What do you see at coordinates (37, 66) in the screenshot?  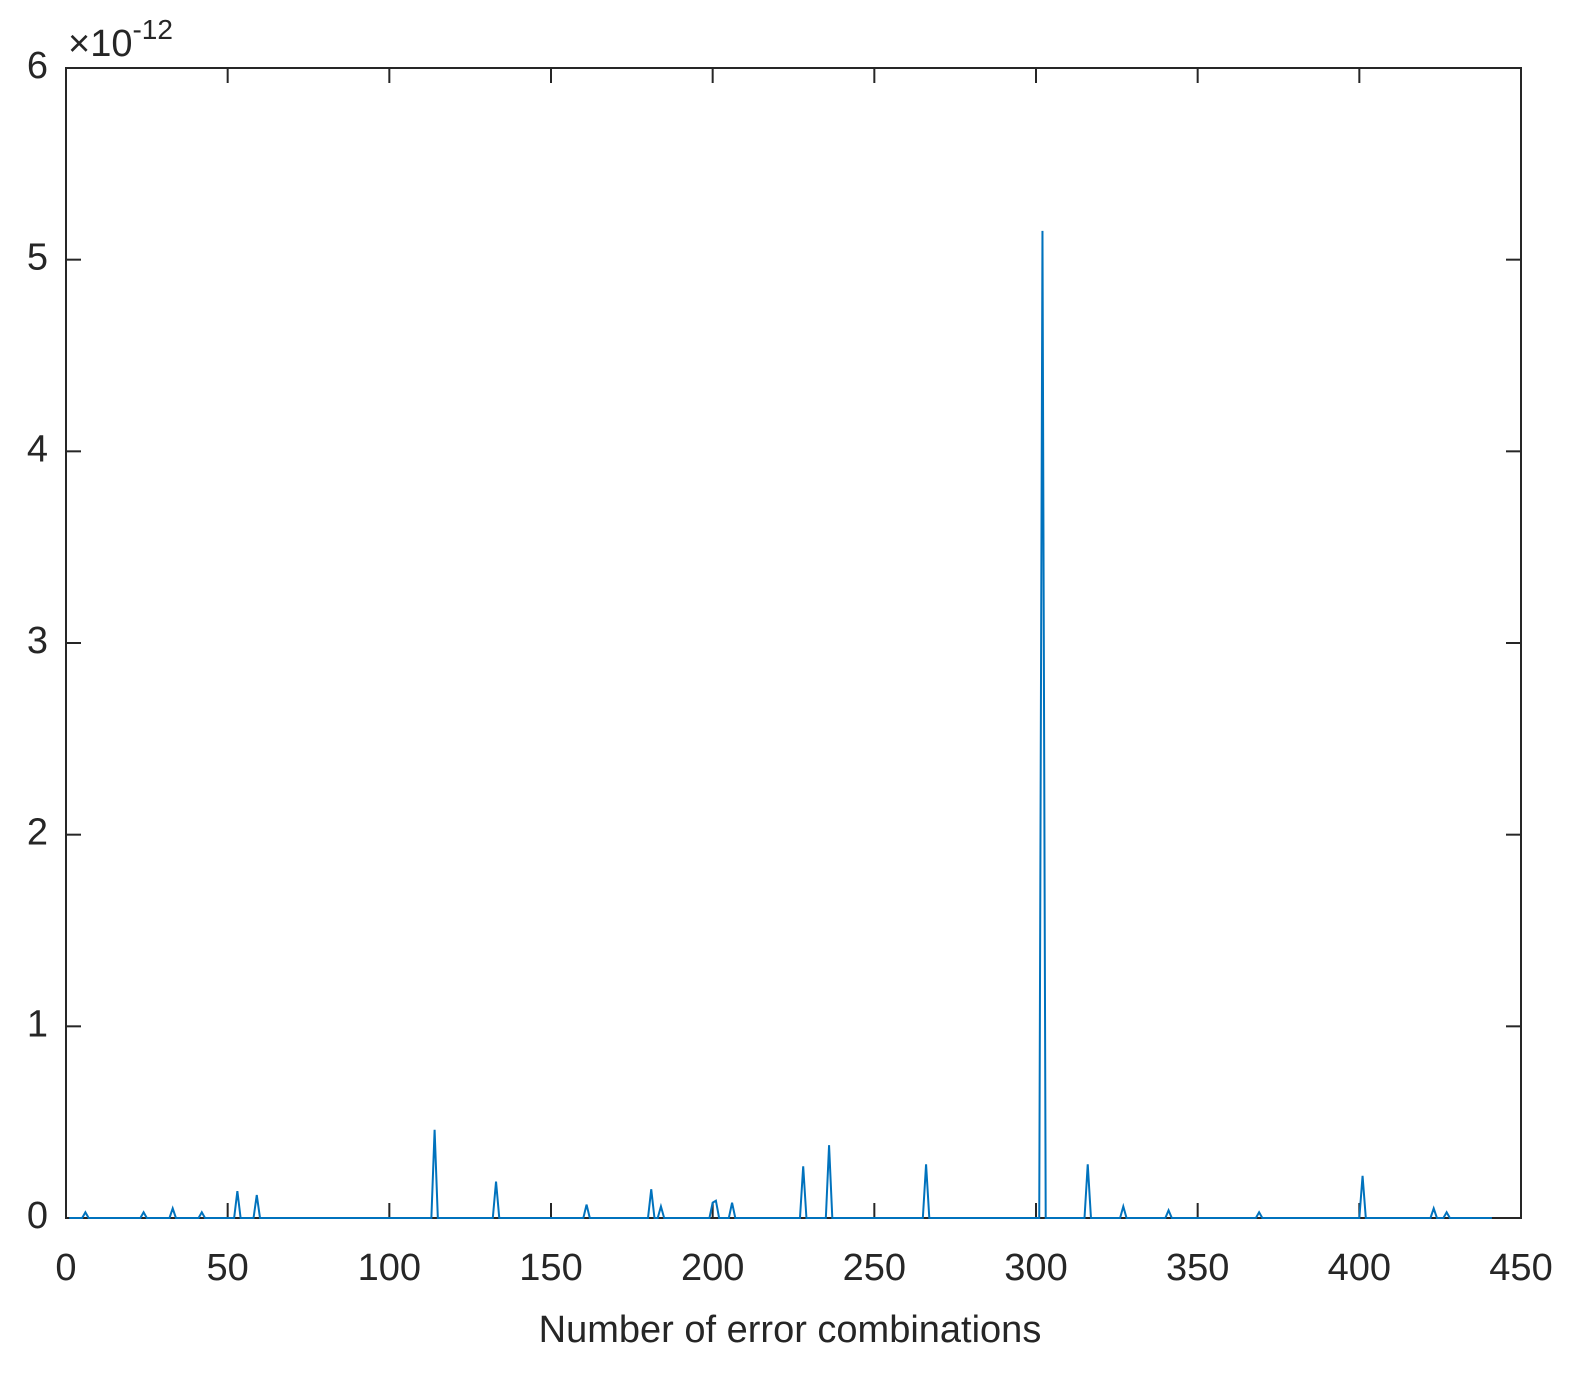 I see `y-tick-label: 6` at bounding box center [37, 66].